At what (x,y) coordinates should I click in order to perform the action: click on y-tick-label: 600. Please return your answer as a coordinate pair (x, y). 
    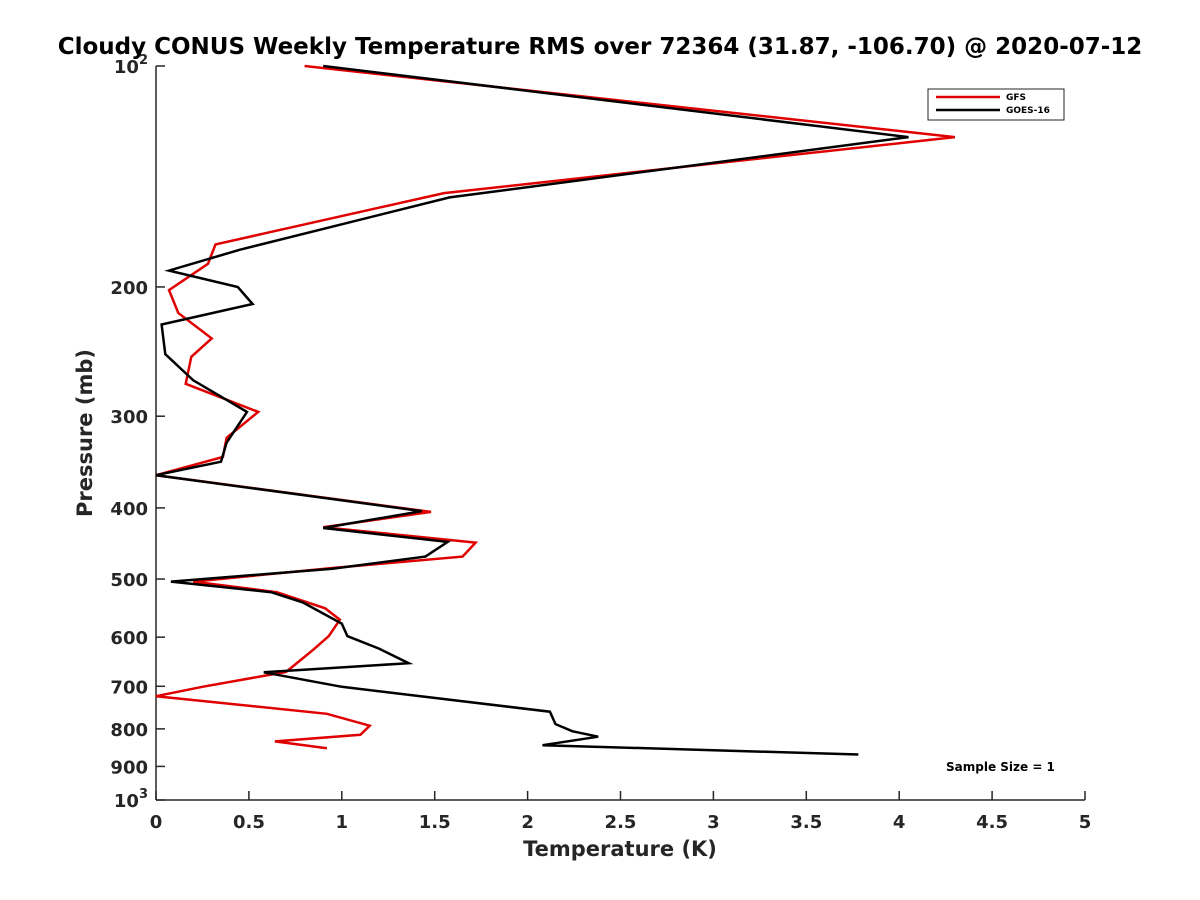
    Looking at the image, I should click on (129, 638).